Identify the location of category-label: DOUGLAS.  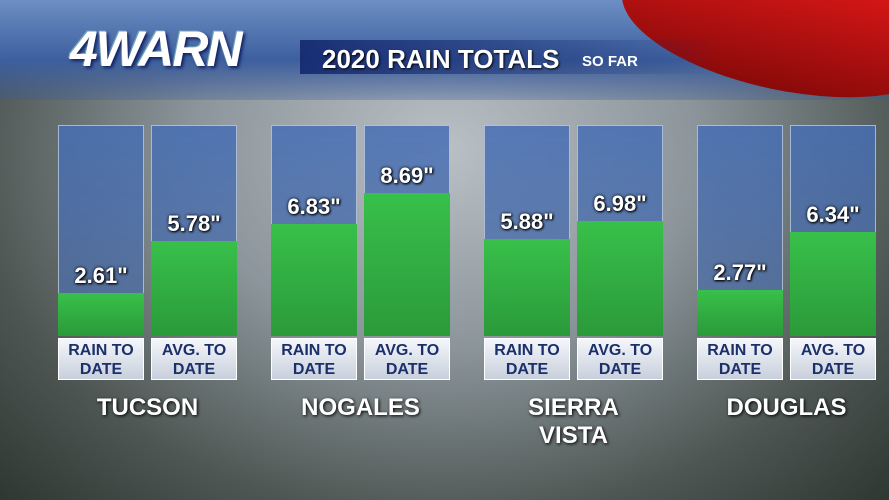
(786, 407).